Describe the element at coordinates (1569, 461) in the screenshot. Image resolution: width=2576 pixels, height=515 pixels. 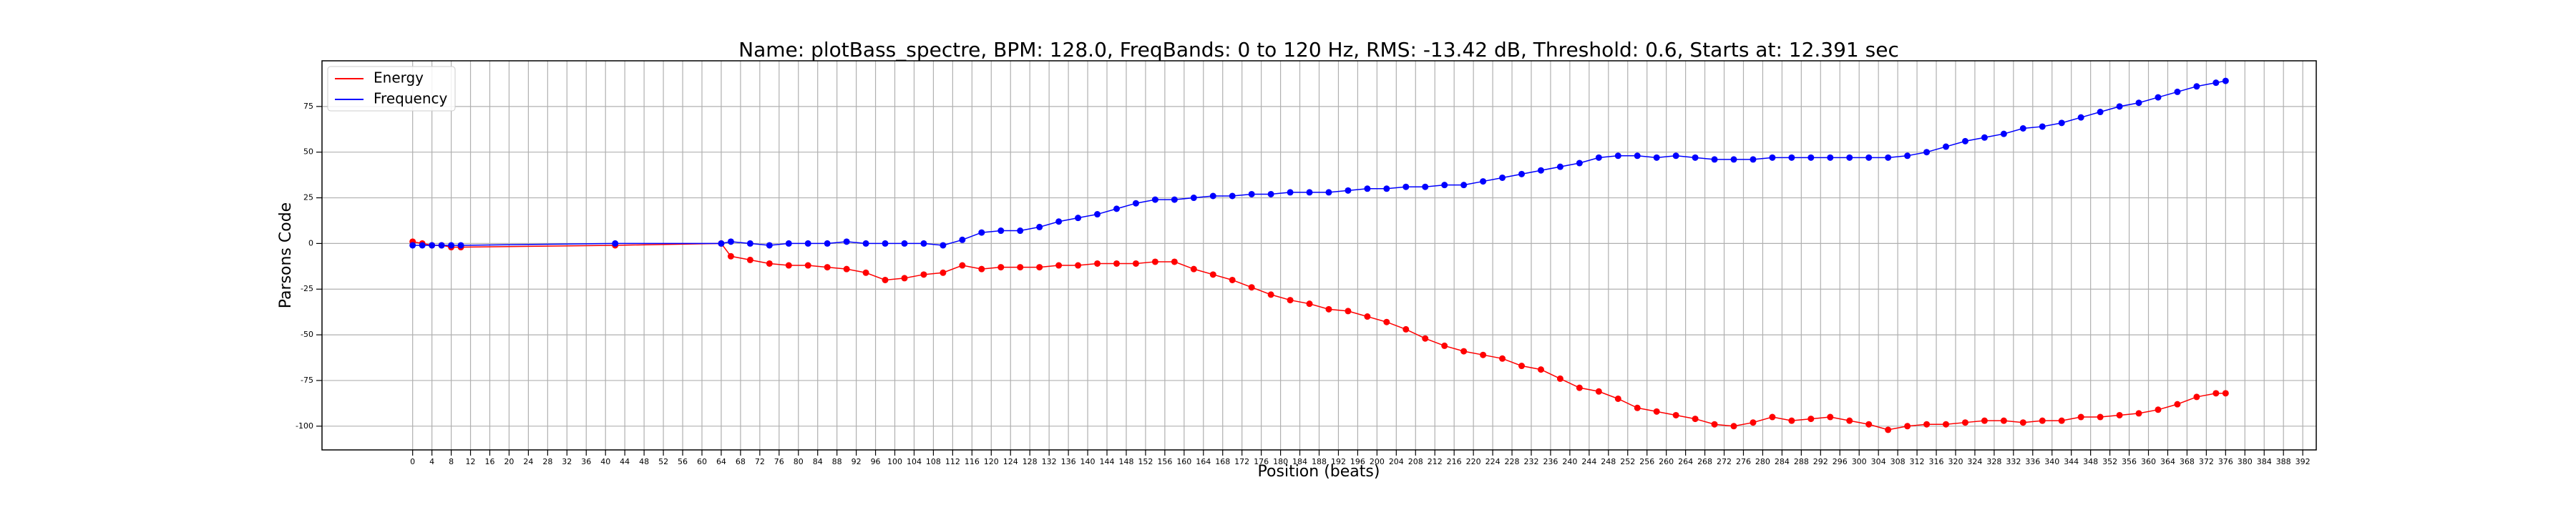
I see `x-tick-label: 240` at that location.